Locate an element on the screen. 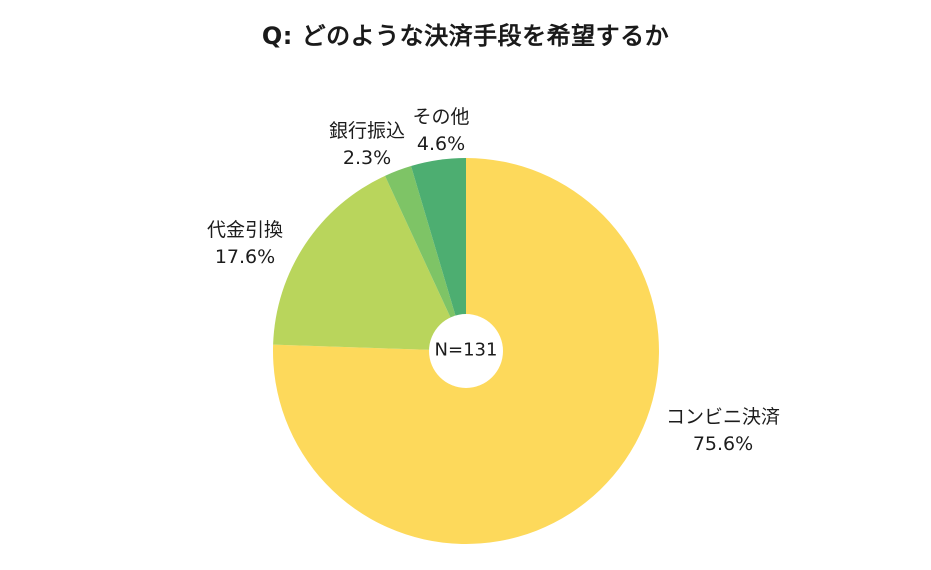 This screenshot has width=931, height=570. slice-label-daikin-hikikae: 代金引換 17.6% is located at coordinates (245, 244).